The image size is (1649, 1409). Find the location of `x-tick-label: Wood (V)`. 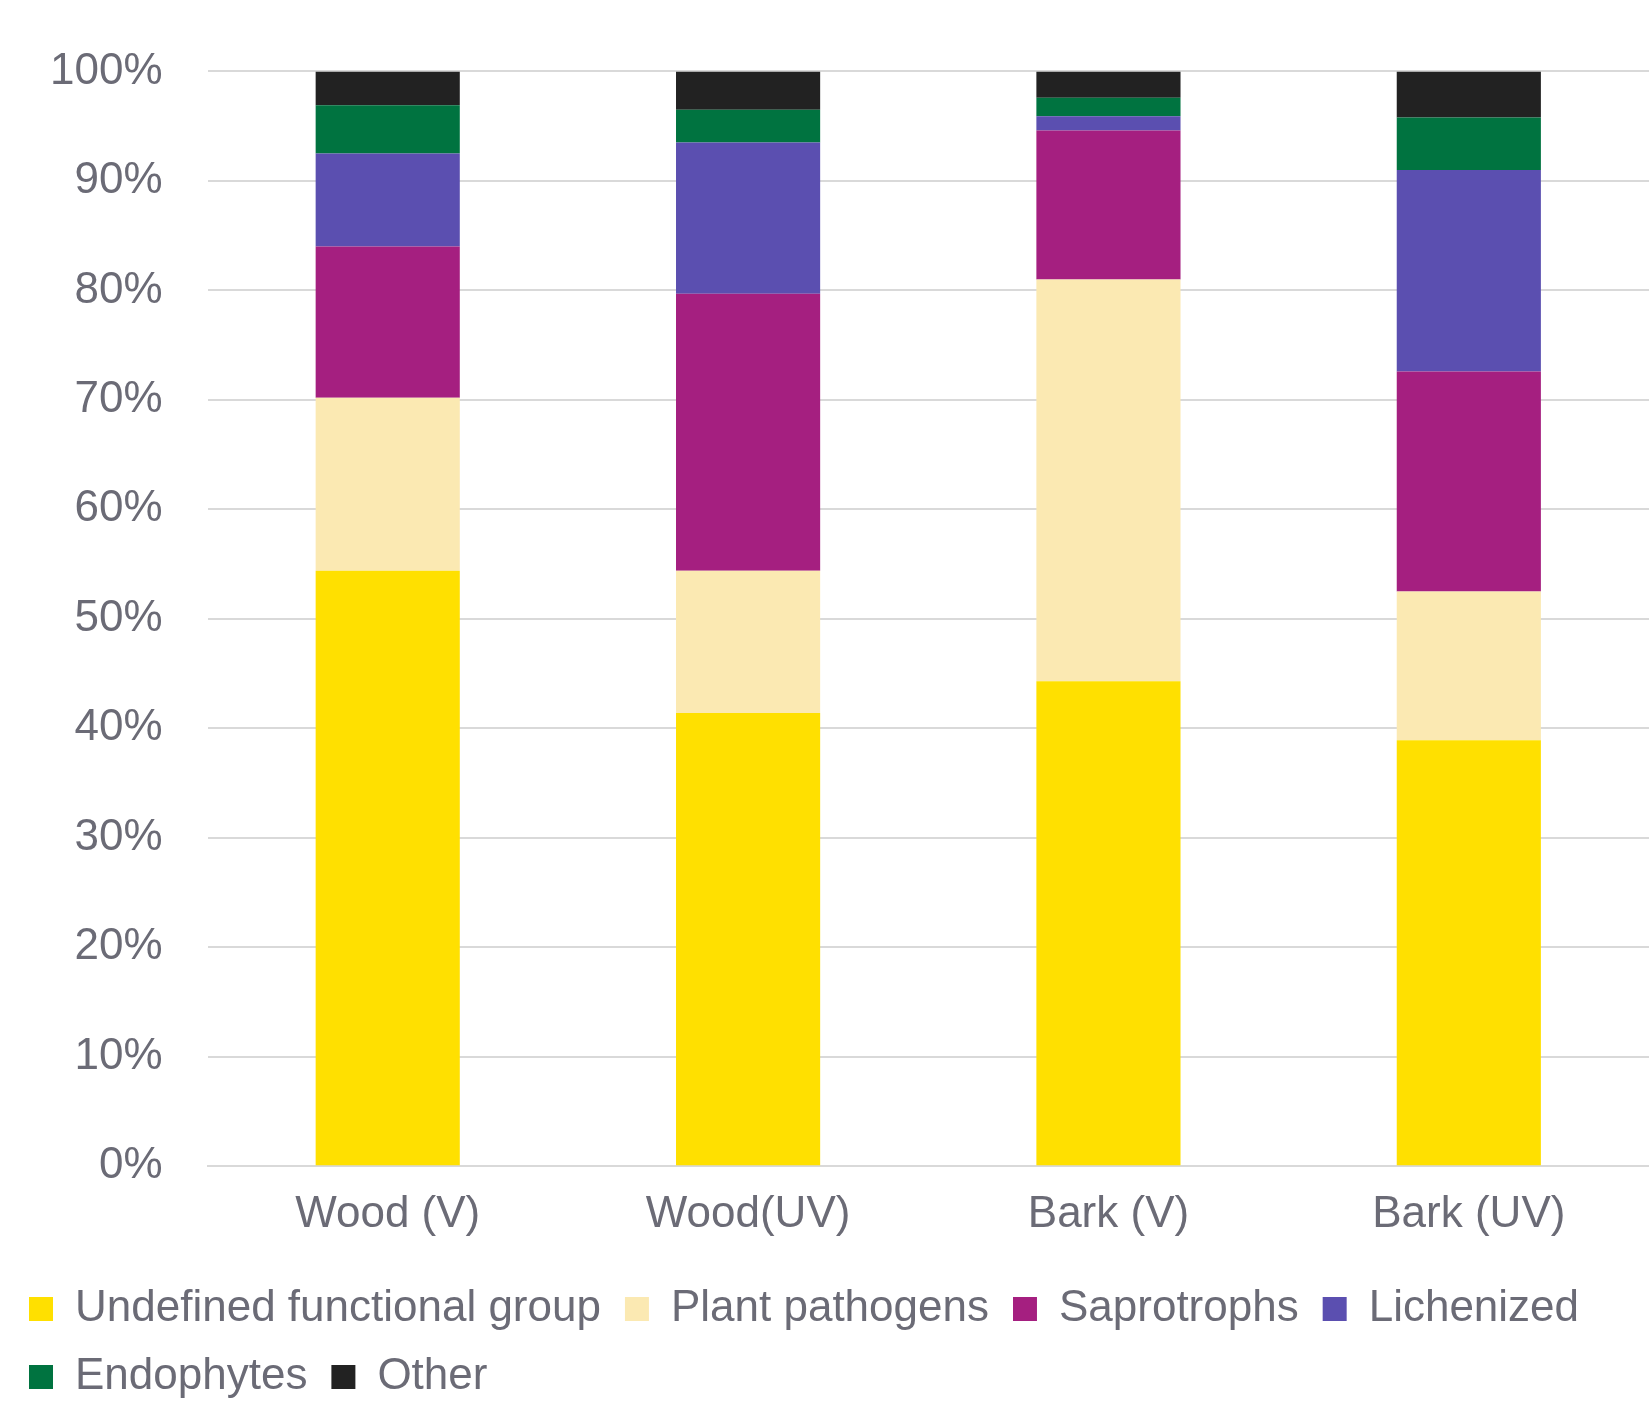

x-tick-label: Wood (V) is located at coordinates (388, 1211).